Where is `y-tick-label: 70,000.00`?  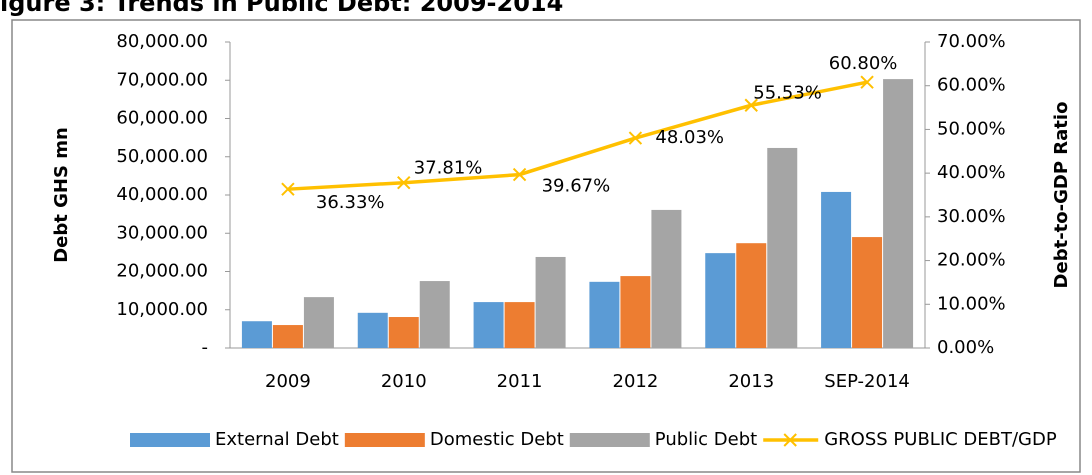
y-tick-label: 70,000.00 is located at coordinates (162, 79).